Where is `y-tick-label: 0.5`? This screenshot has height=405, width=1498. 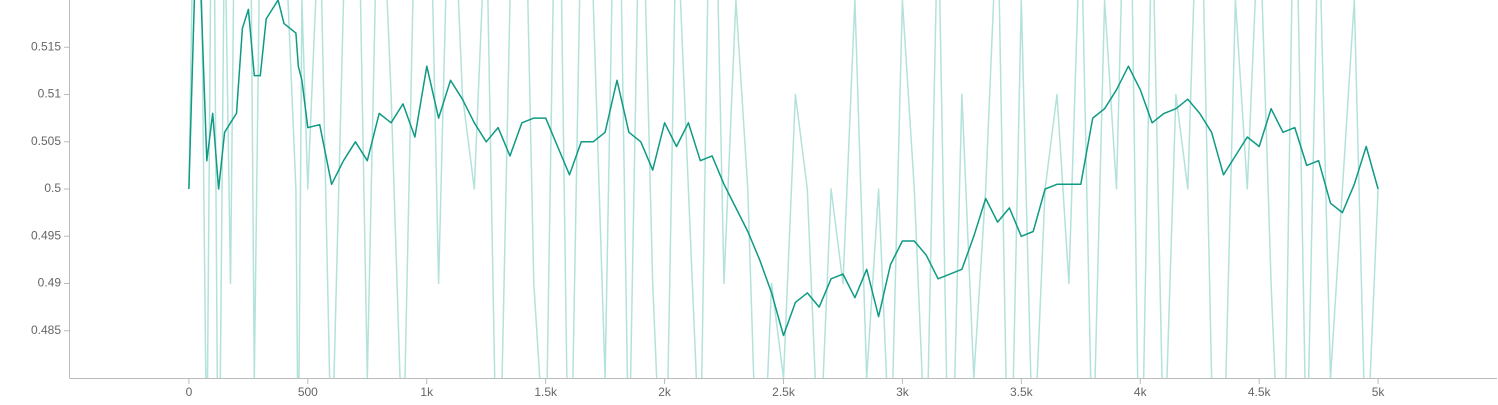 y-tick-label: 0.5 is located at coordinates (52, 188).